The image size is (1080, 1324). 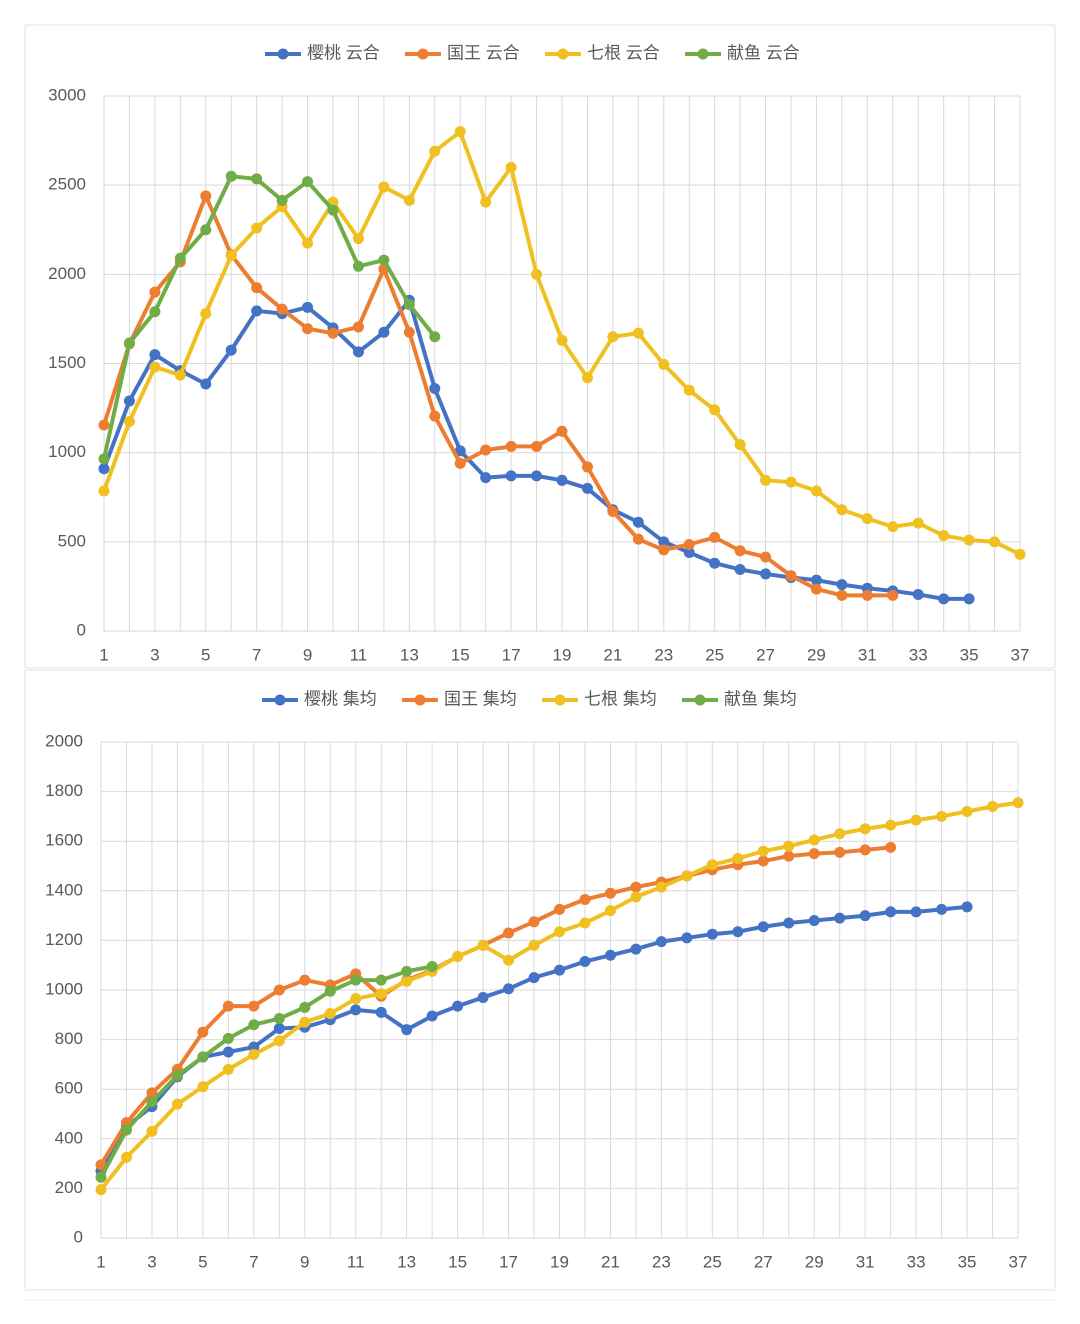 What do you see at coordinates (763, 1261) in the screenshot?
I see `x-tick-label: 27` at bounding box center [763, 1261].